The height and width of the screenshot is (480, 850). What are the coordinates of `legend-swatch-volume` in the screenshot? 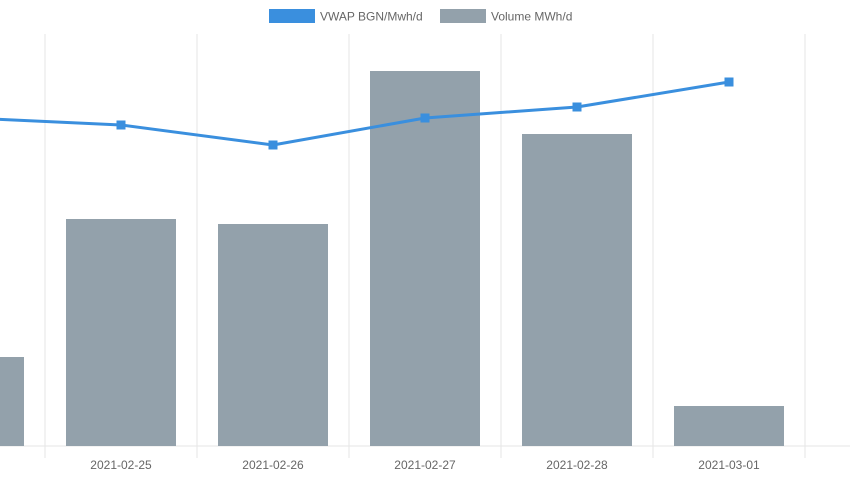 It's located at (463, 16).